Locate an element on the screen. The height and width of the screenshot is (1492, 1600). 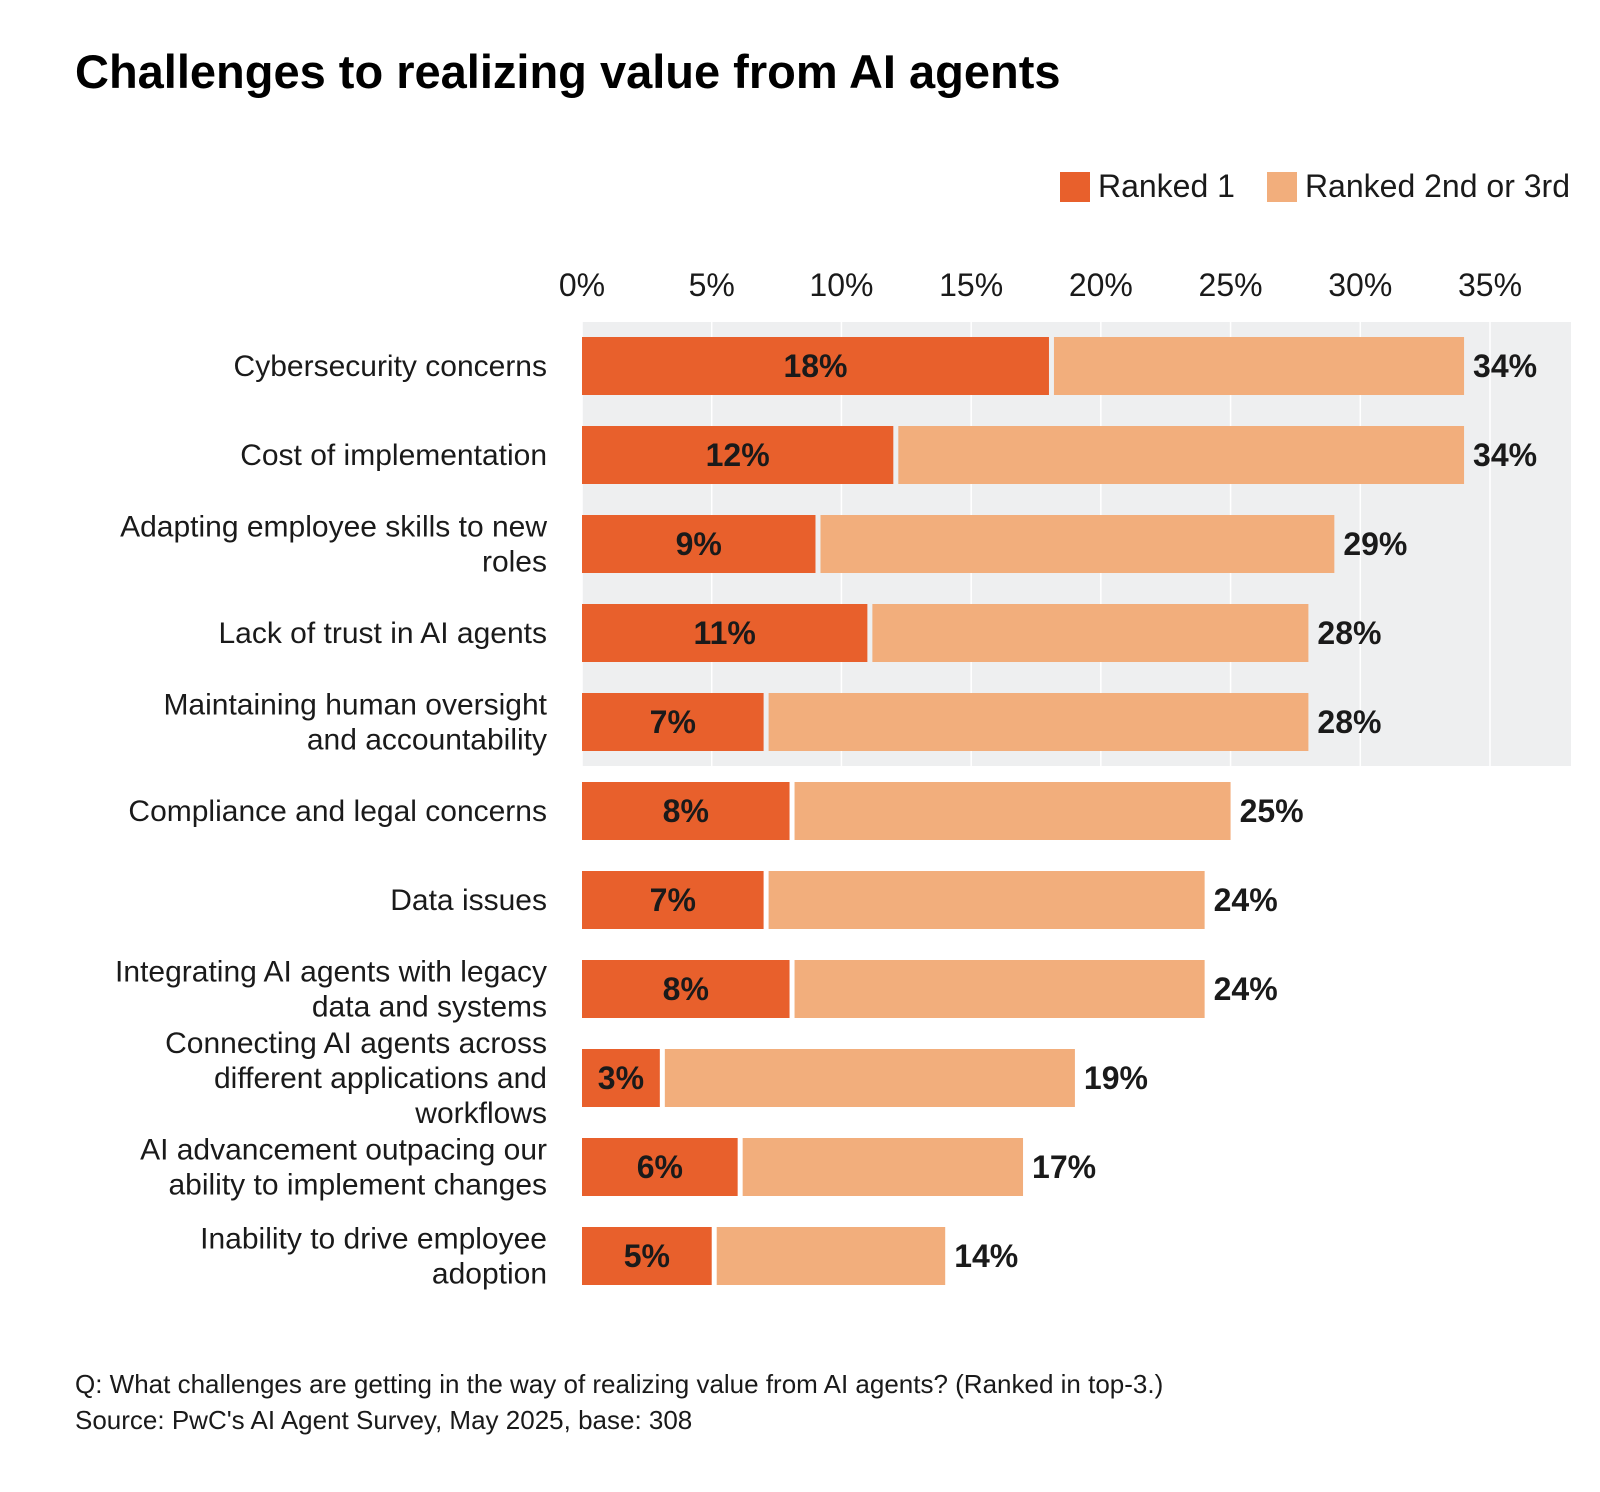
x-tick-label: 25% is located at coordinates (1231, 285).